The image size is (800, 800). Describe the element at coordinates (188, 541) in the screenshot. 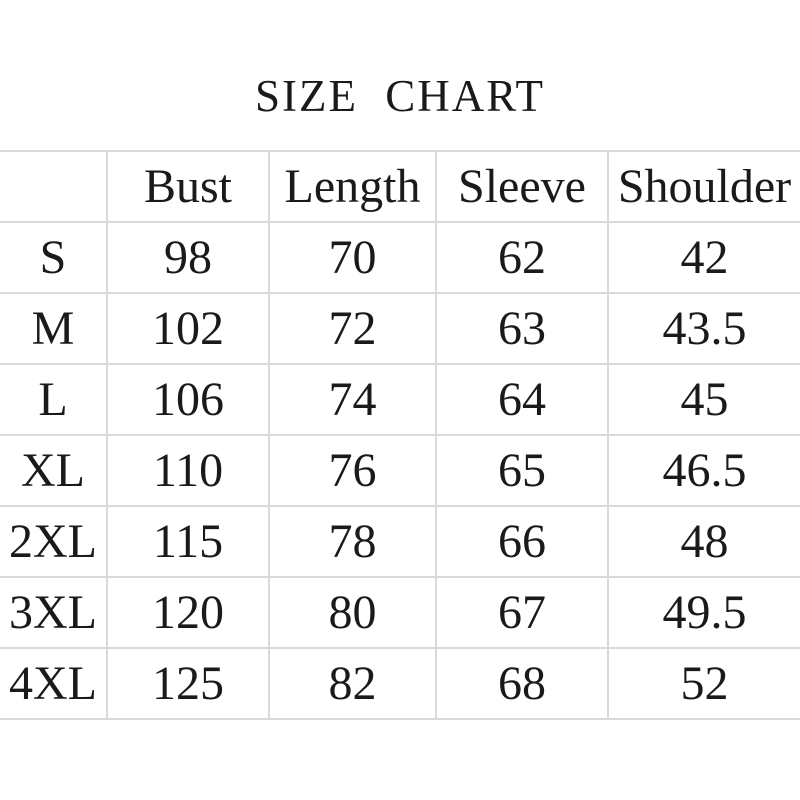

I see `table-cell: 115` at that location.